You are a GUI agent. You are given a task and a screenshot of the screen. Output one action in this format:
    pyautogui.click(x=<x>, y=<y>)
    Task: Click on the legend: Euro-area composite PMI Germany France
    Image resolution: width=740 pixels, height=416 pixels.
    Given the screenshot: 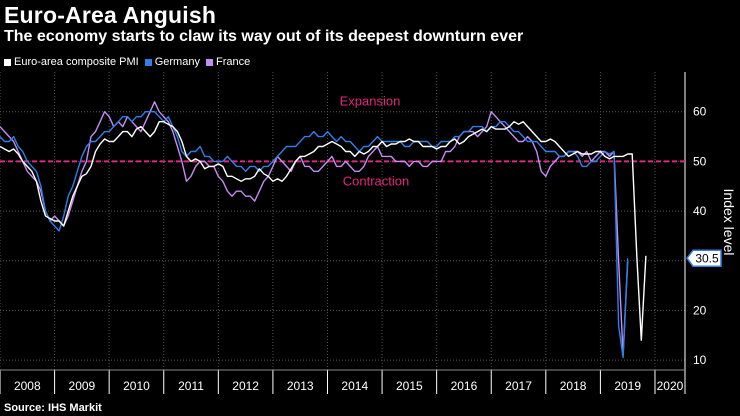 What is the action you would take?
    pyautogui.click(x=127, y=62)
    